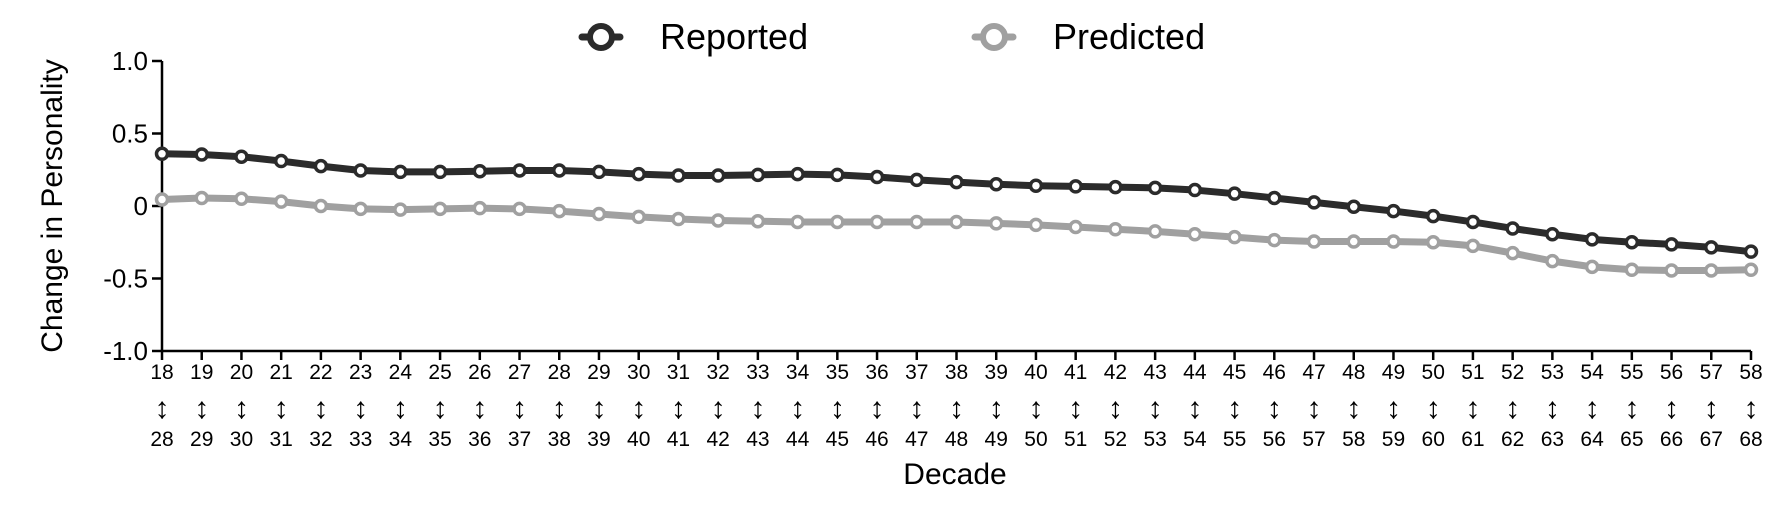 This screenshot has width=1792, height=512. Describe the element at coordinates (956, 439) in the screenshot. I see `x-tick-label-end: 48` at that location.